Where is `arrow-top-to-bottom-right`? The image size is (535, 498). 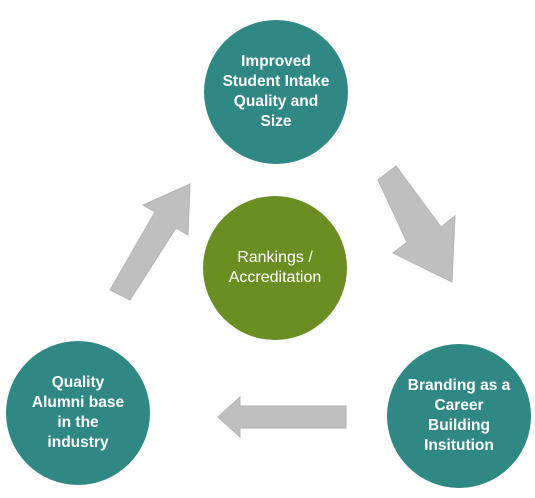
arrow-top-to-bottom-right is located at coordinates (416, 224).